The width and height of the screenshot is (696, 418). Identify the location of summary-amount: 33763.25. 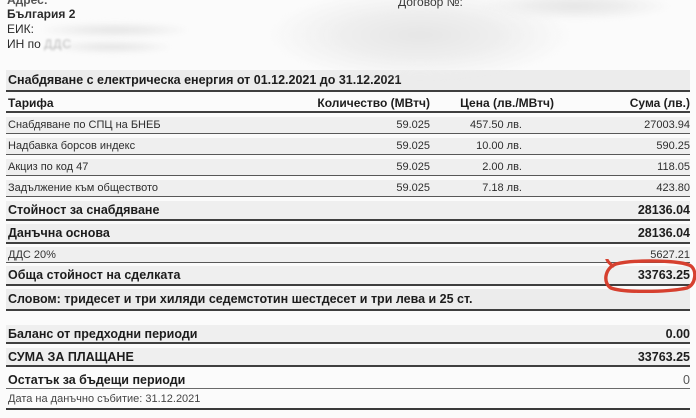
(663, 356).